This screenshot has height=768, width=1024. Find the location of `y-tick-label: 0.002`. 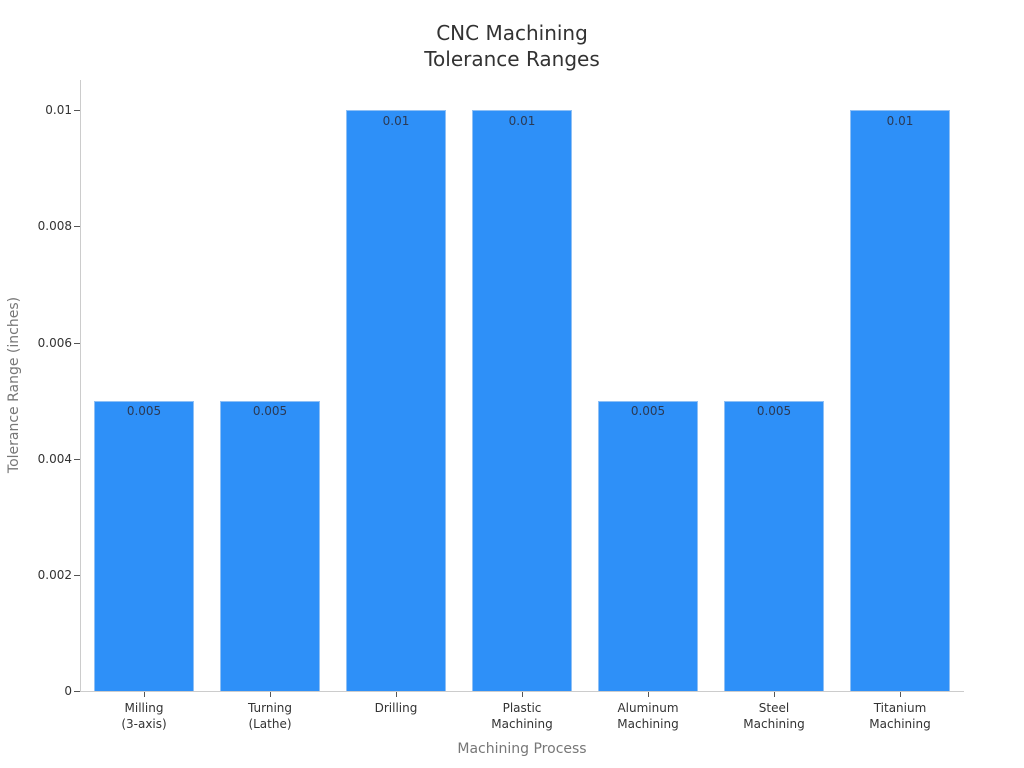

y-tick-label: 0.002 is located at coordinates (54, 575).